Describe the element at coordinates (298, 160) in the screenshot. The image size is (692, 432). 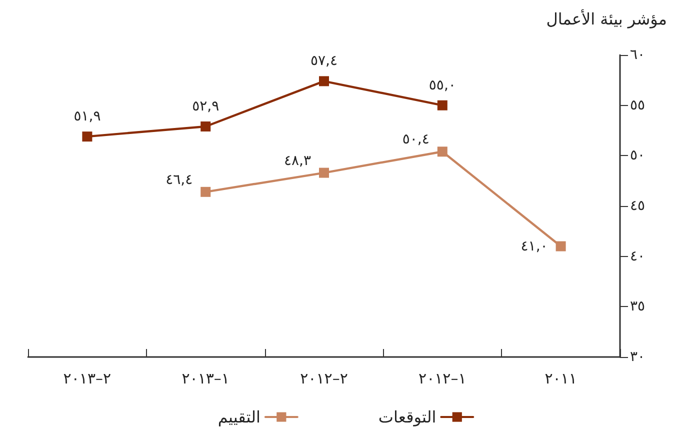
I see `data-label: ٤٨,٣` at that location.